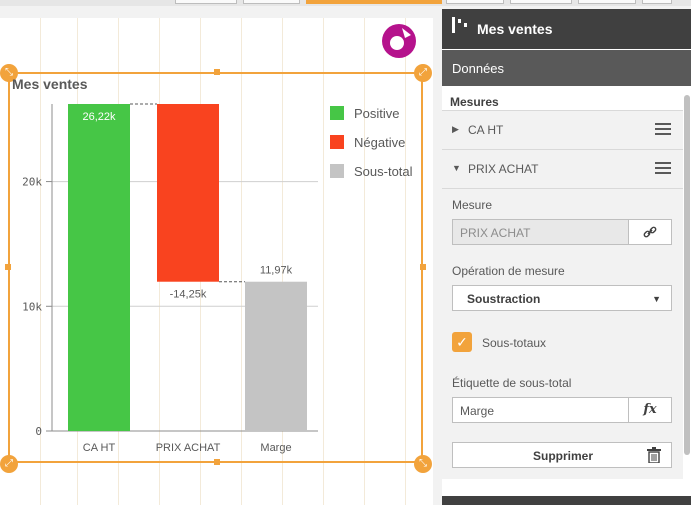 The image size is (691, 505). I want to click on resize-handle-top, so click(217, 72).